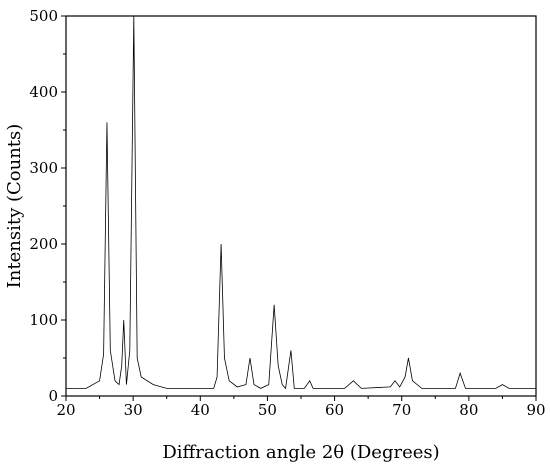  Describe the element at coordinates (133, 410) in the screenshot. I see `x-tick-label: 30` at that location.